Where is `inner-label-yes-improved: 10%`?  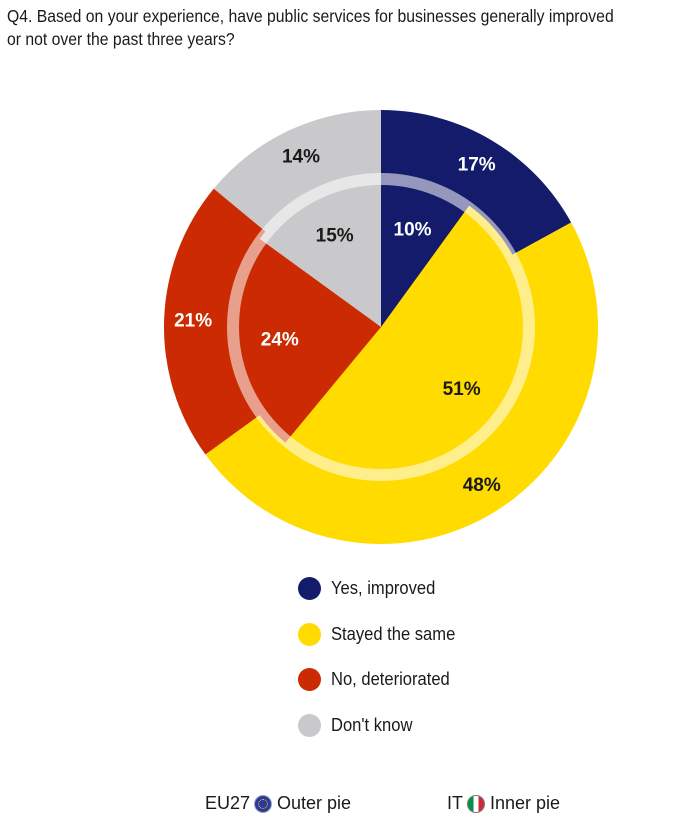
inner-label-yes-improved: 10% is located at coordinates (413, 229).